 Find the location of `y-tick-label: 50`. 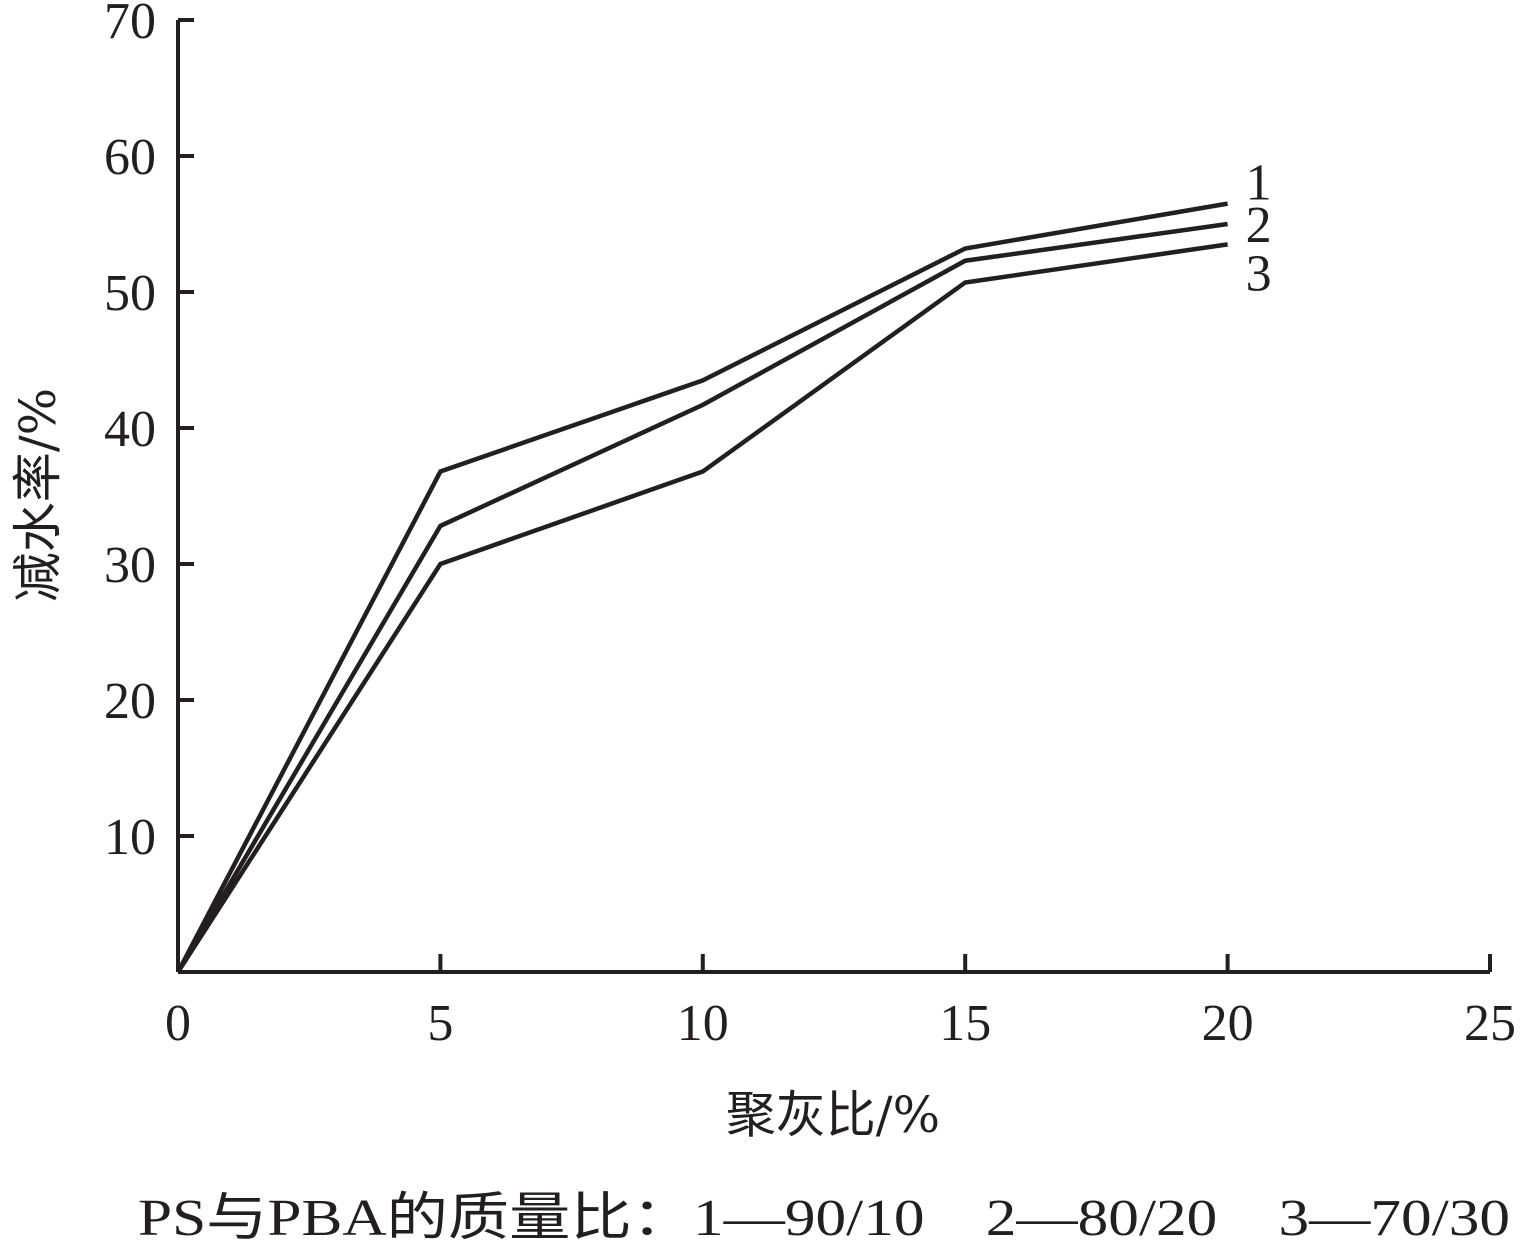

y-tick-label: 50 is located at coordinates (130, 293).